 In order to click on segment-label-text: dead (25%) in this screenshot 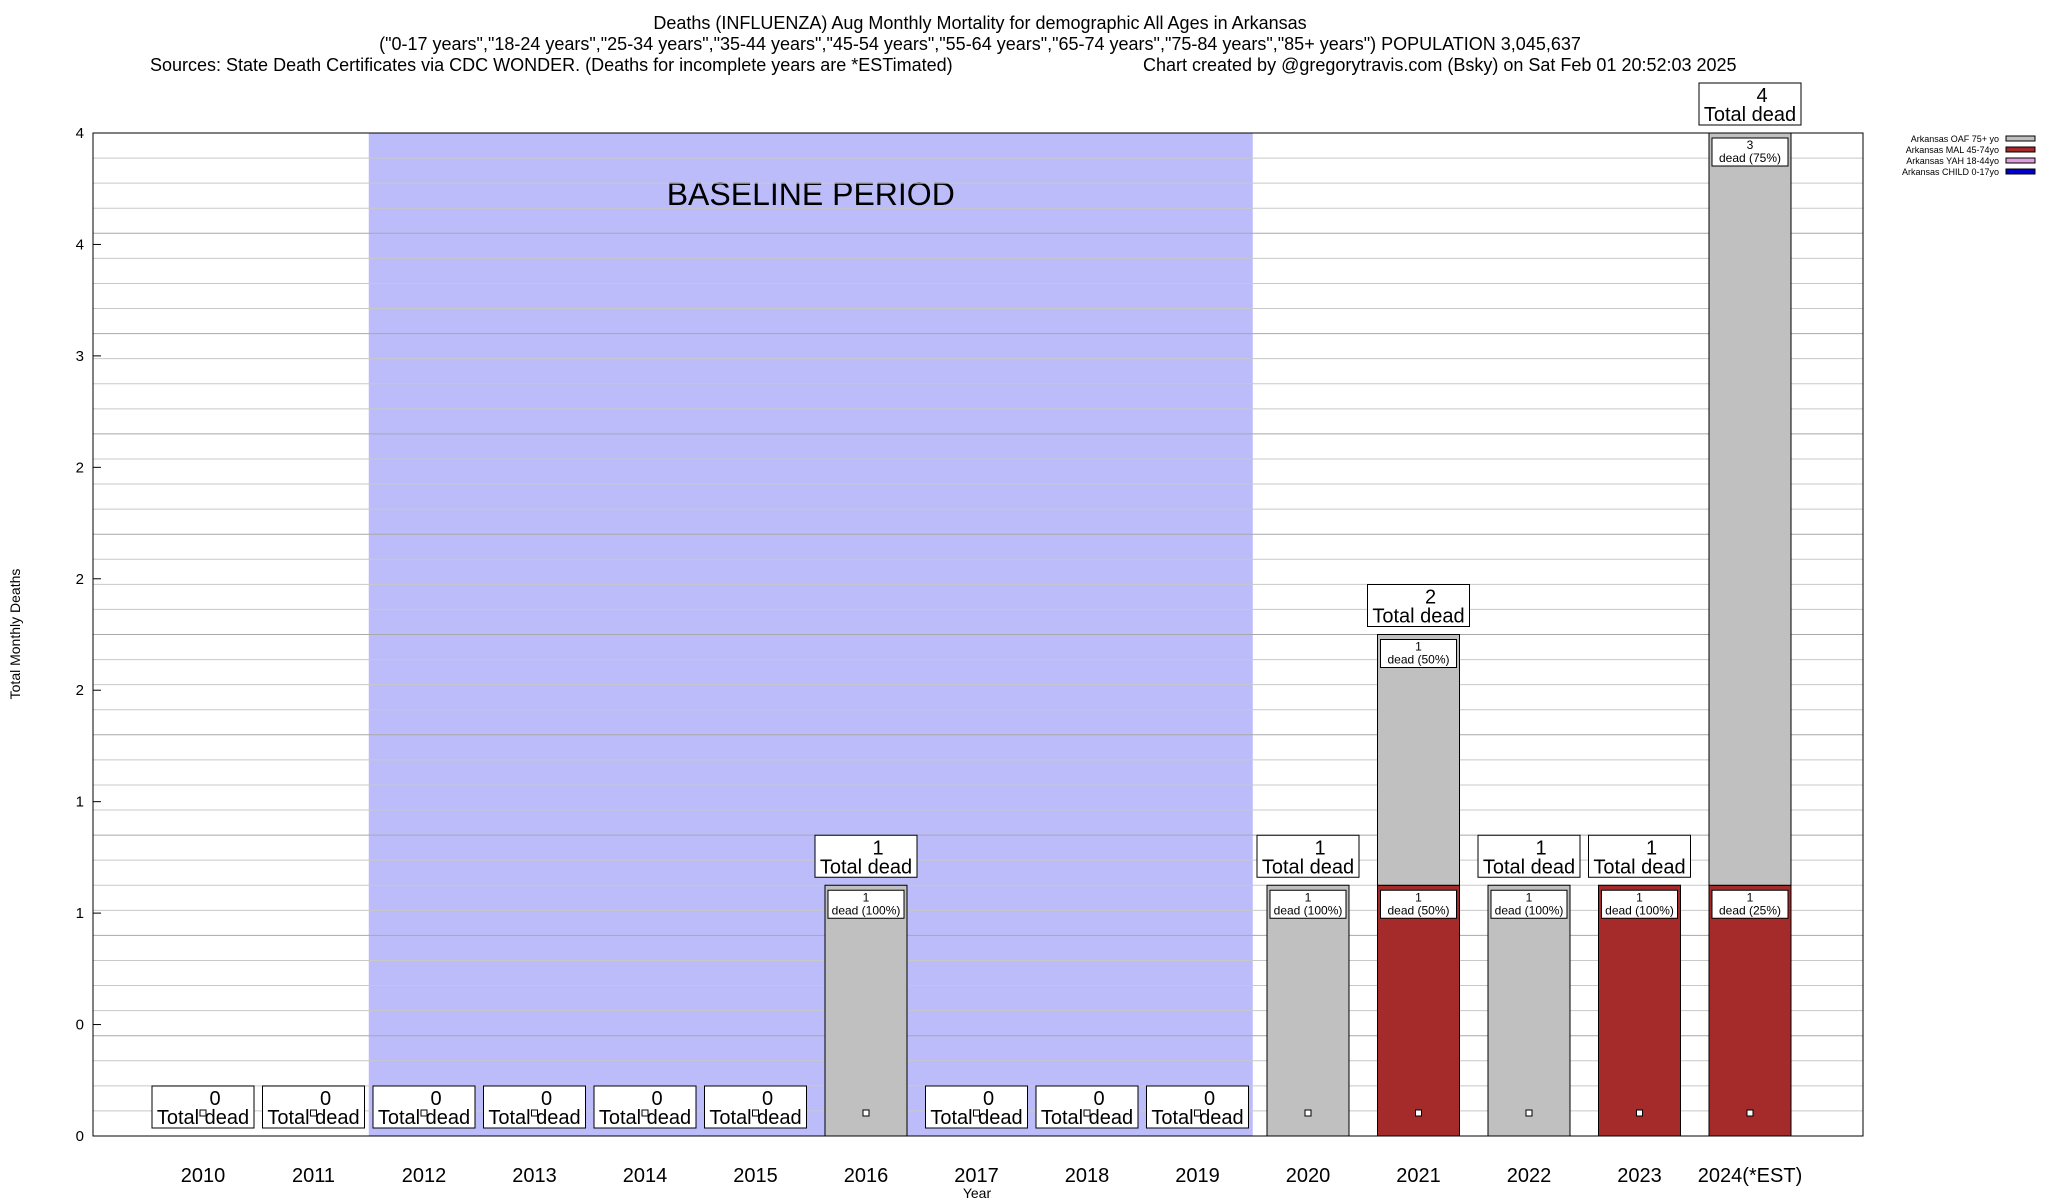, I will do `click(1750, 910)`.